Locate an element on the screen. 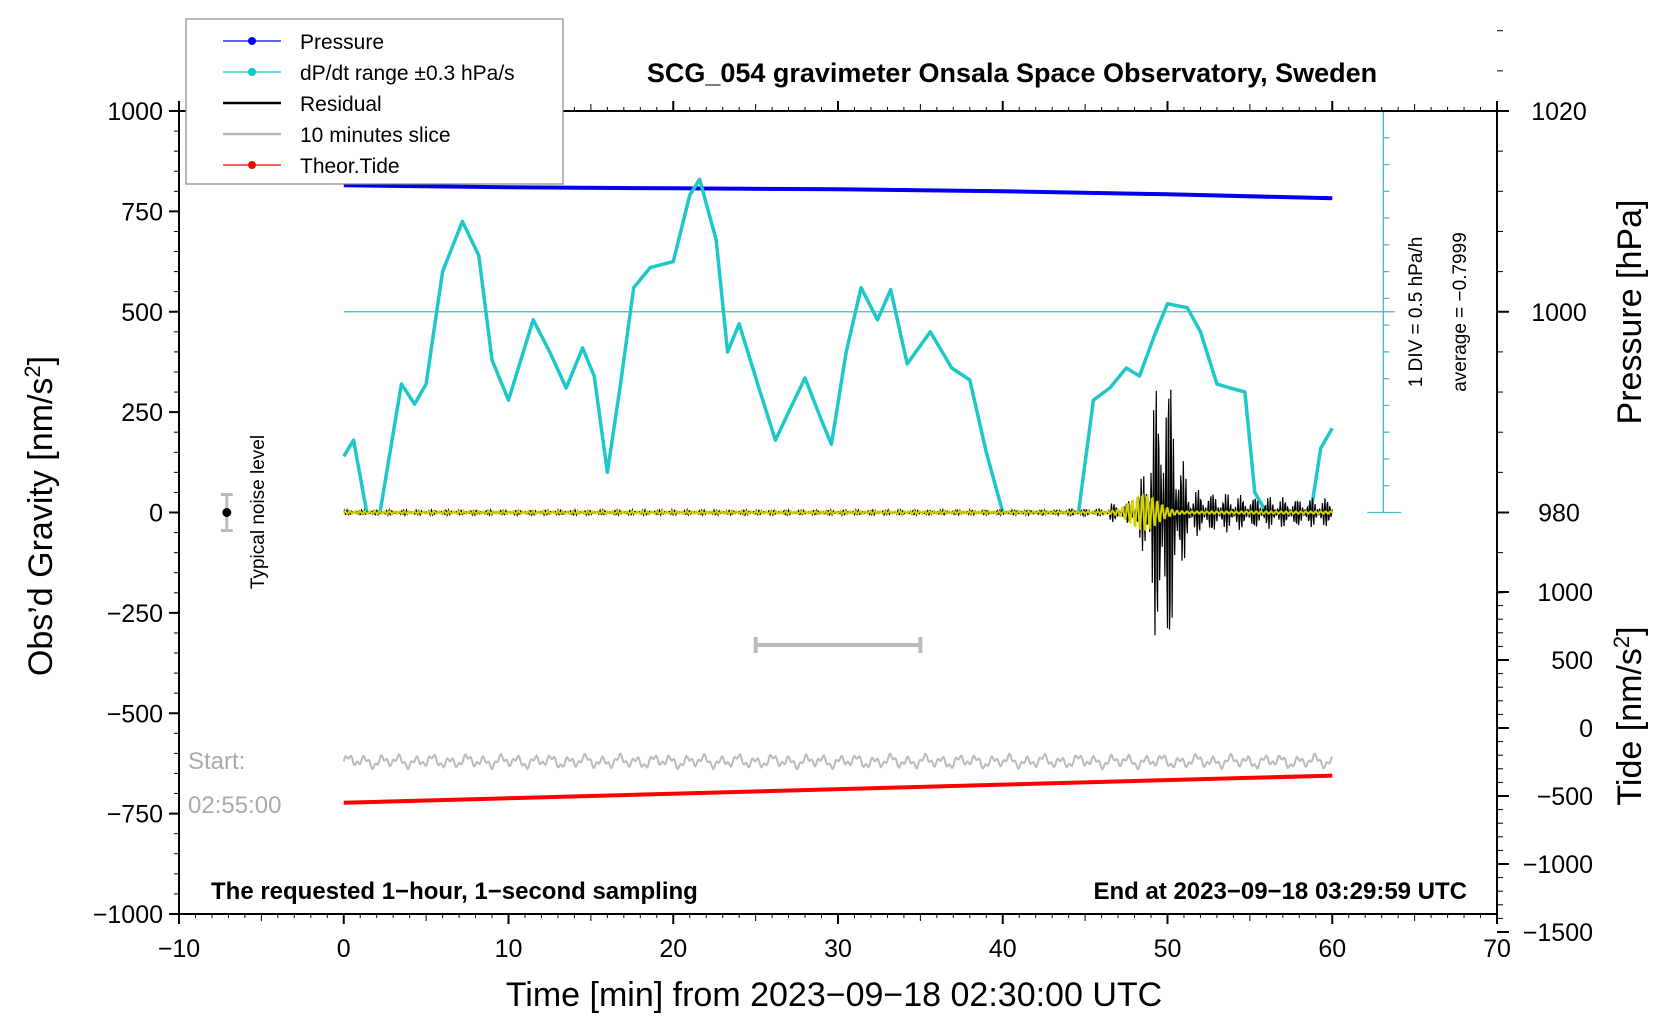 Image resolution: width=1676 pixels, height=1020 pixels. x-tick-label: 50 is located at coordinates (1168, 949).